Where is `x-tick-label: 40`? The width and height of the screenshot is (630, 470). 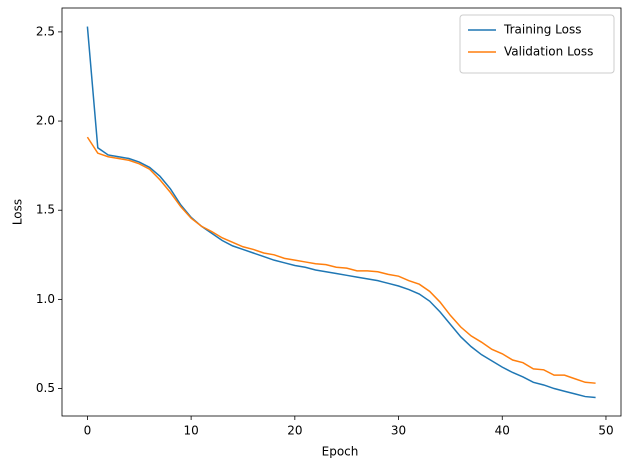 x-tick-label: 40 is located at coordinates (502, 431).